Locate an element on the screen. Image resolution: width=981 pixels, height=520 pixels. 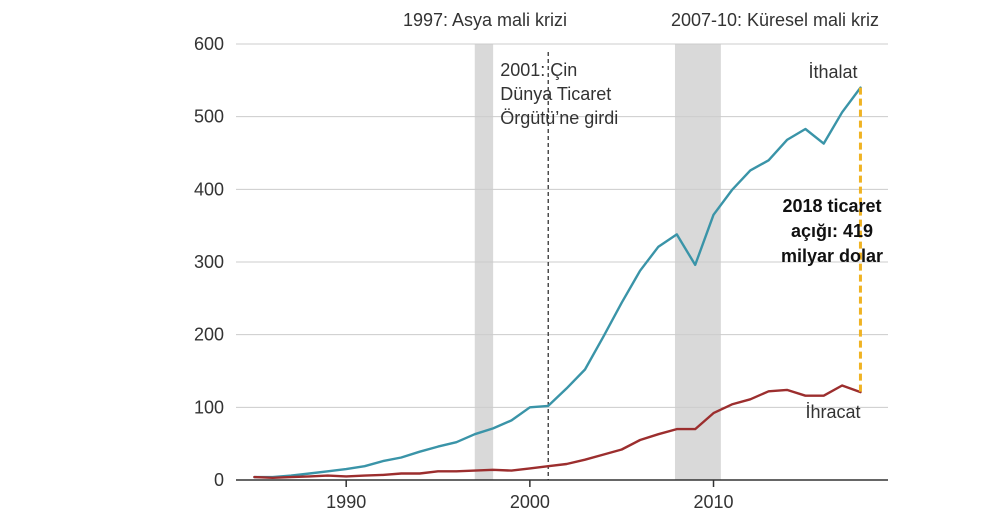
wto-label-line-3: Örgütü’ne girdi is located at coordinates (559, 118).